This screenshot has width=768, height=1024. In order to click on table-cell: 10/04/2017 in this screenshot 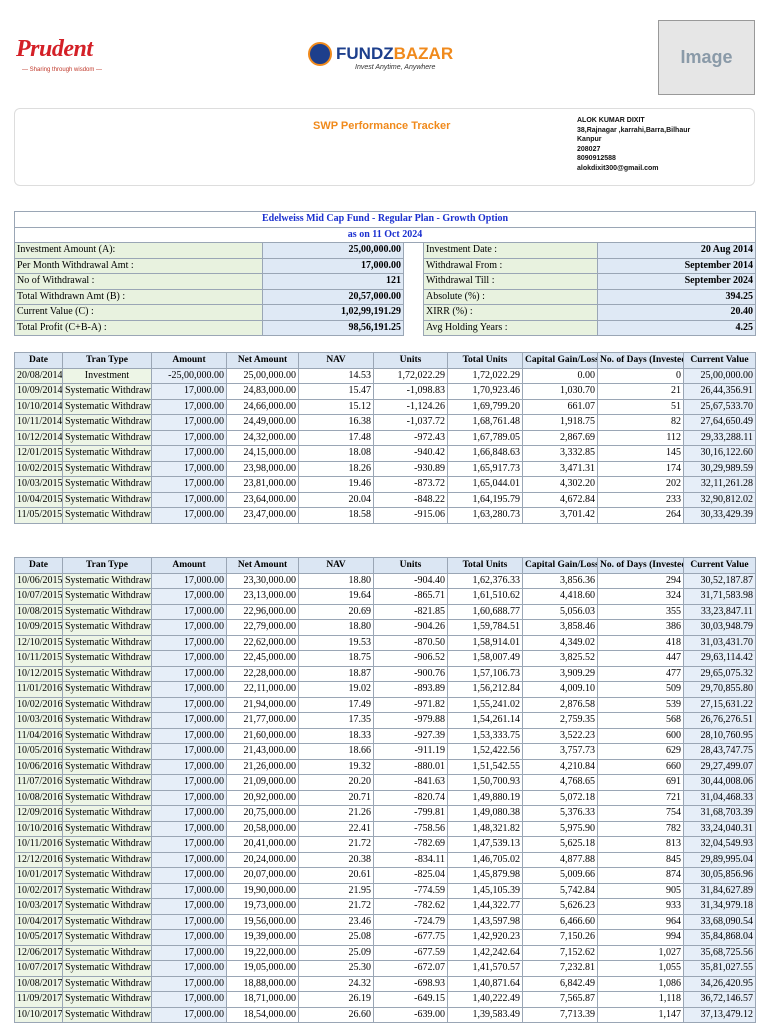, I will do `click(38, 921)`.